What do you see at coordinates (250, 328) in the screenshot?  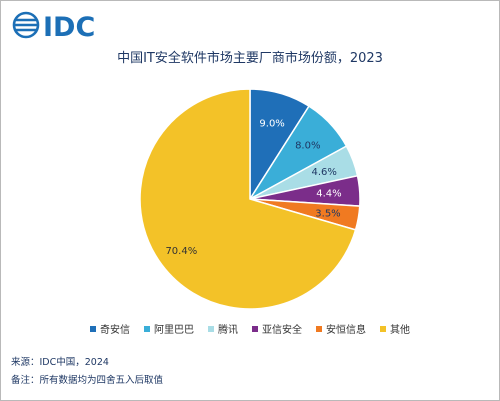 I see `legend: 奇安信 阿里巴巴 腾讯 亚信安全 安恒信息 其他` at bounding box center [250, 328].